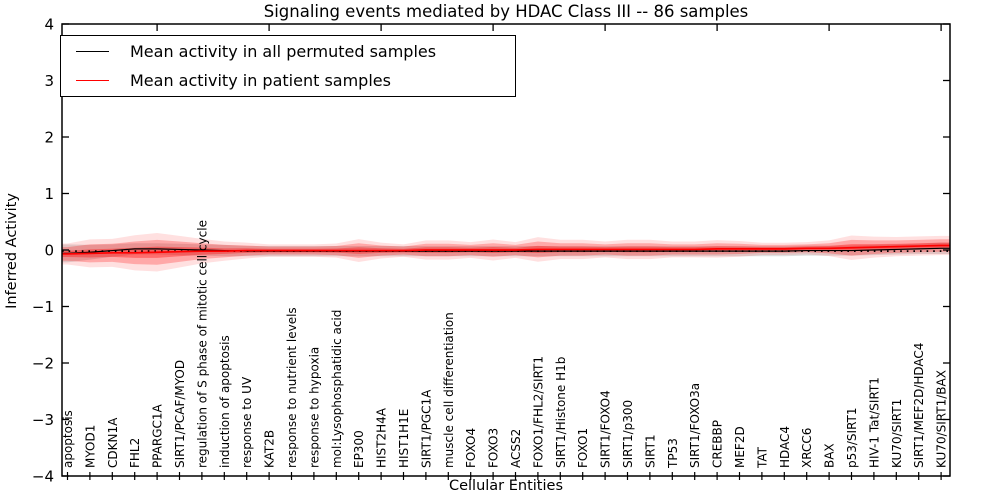 Image resolution: width=1000 pixels, height=500 pixels. Describe the element at coordinates (49, 194) in the screenshot. I see `y-tick-label: 1` at that location.